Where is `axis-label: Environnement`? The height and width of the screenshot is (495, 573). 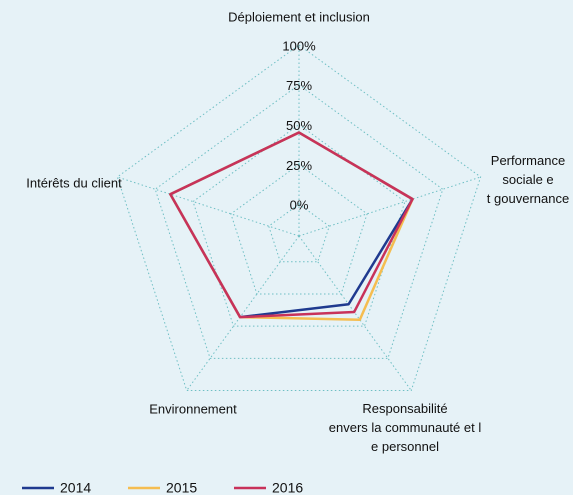
axis-label: Environnement is located at coordinates (193, 408).